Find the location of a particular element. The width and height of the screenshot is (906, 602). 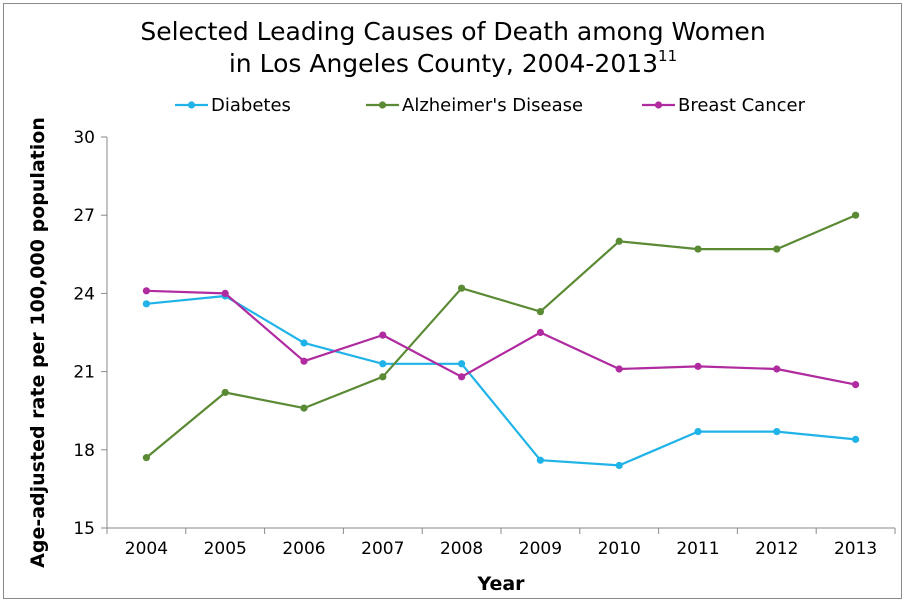

x-tick-label: 2004 is located at coordinates (146, 549).